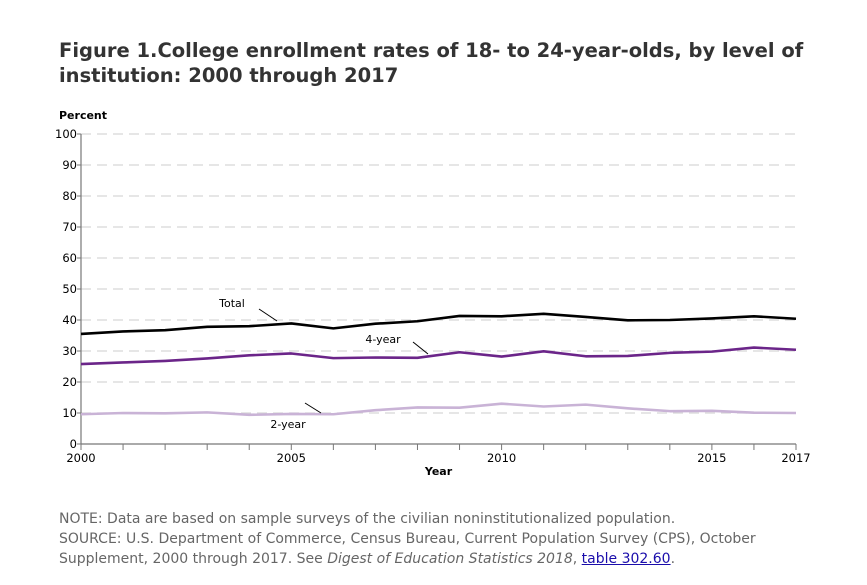 This screenshot has height=585, width=867. What do you see at coordinates (795, 458) in the screenshot?
I see `x-tick-label: 2017` at bounding box center [795, 458].